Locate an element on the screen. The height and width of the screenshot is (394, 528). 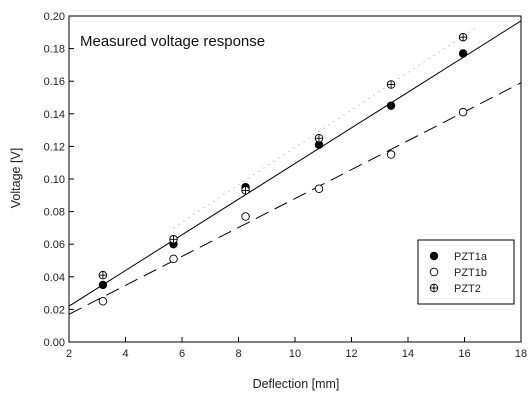
y-tick-label-0.02: 0.02 is located at coordinates (54, 310).